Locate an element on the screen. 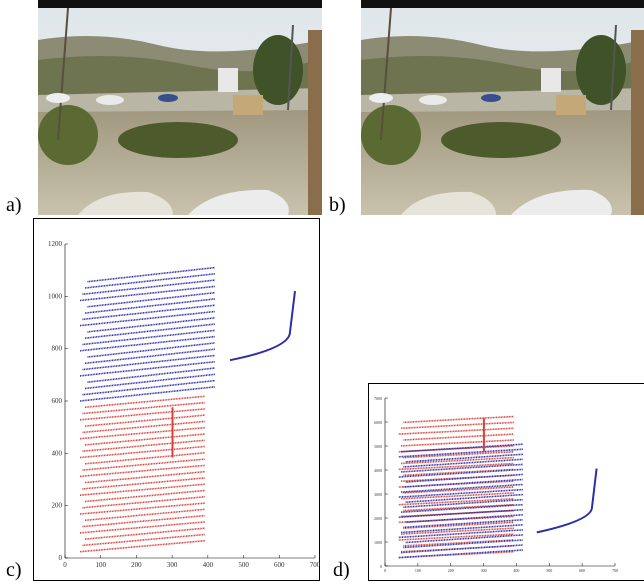  y-tick-label: 600 is located at coordinates (57, 401).